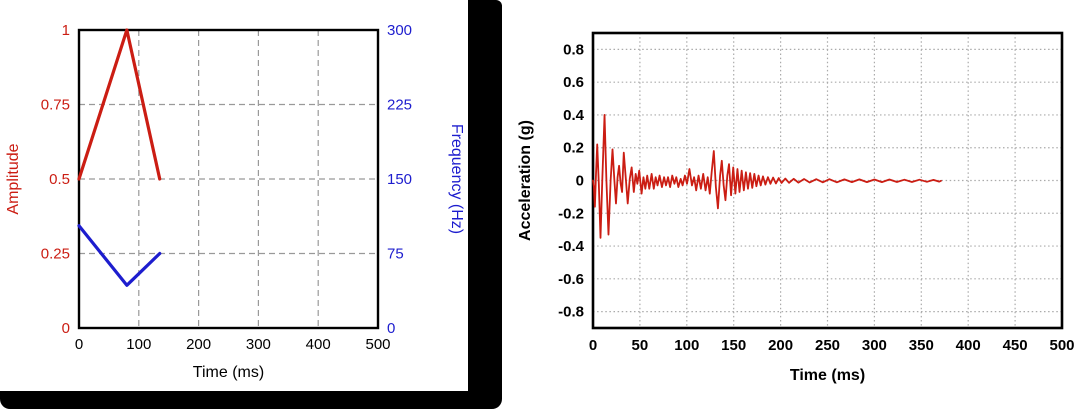 The width and height of the screenshot is (1086, 409). I want to click on x-tick-label: 350, so click(921, 345).